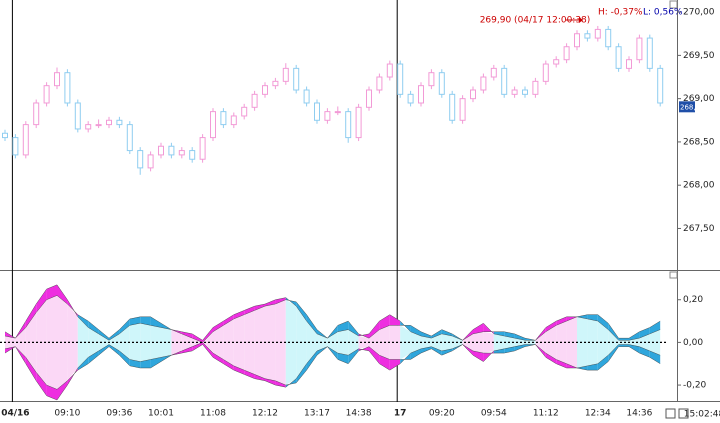 The height and width of the screenshot is (423, 720). Describe the element at coordinates (683, 413) in the screenshot. I see `zoom-icon` at that location.